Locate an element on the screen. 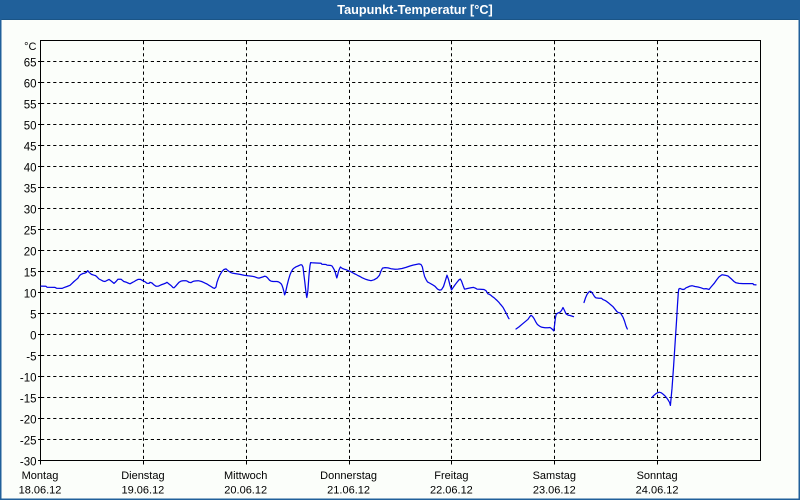 The height and width of the screenshot is (500, 800). svg-text: 24.06.12 is located at coordinates (657, 491).